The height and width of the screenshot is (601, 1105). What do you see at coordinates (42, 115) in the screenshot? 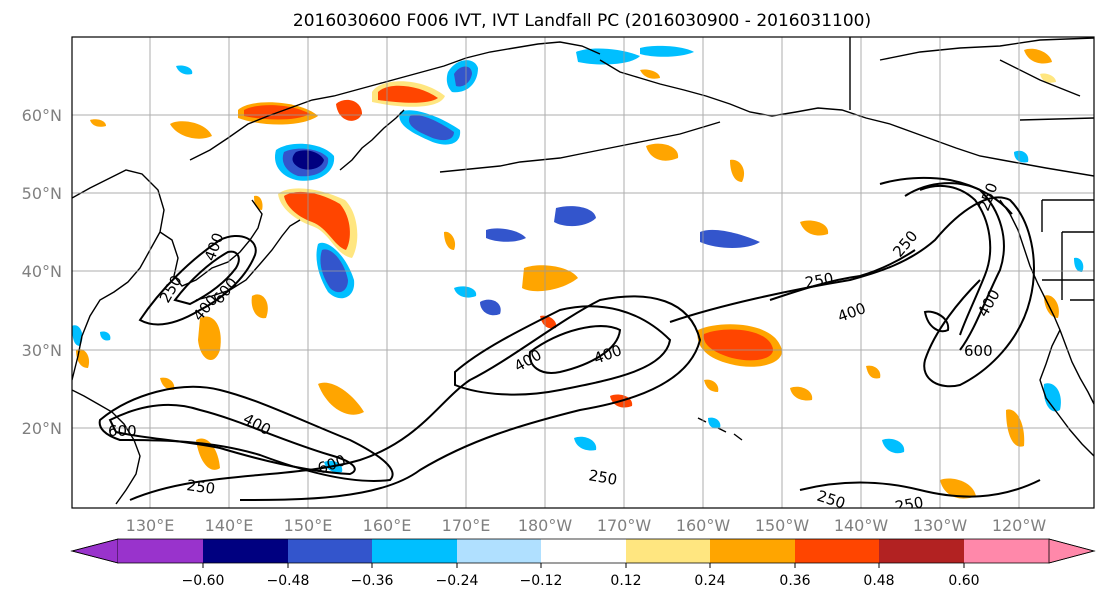
I see `lat-label: 60°N` at bounding box center [42, 115].